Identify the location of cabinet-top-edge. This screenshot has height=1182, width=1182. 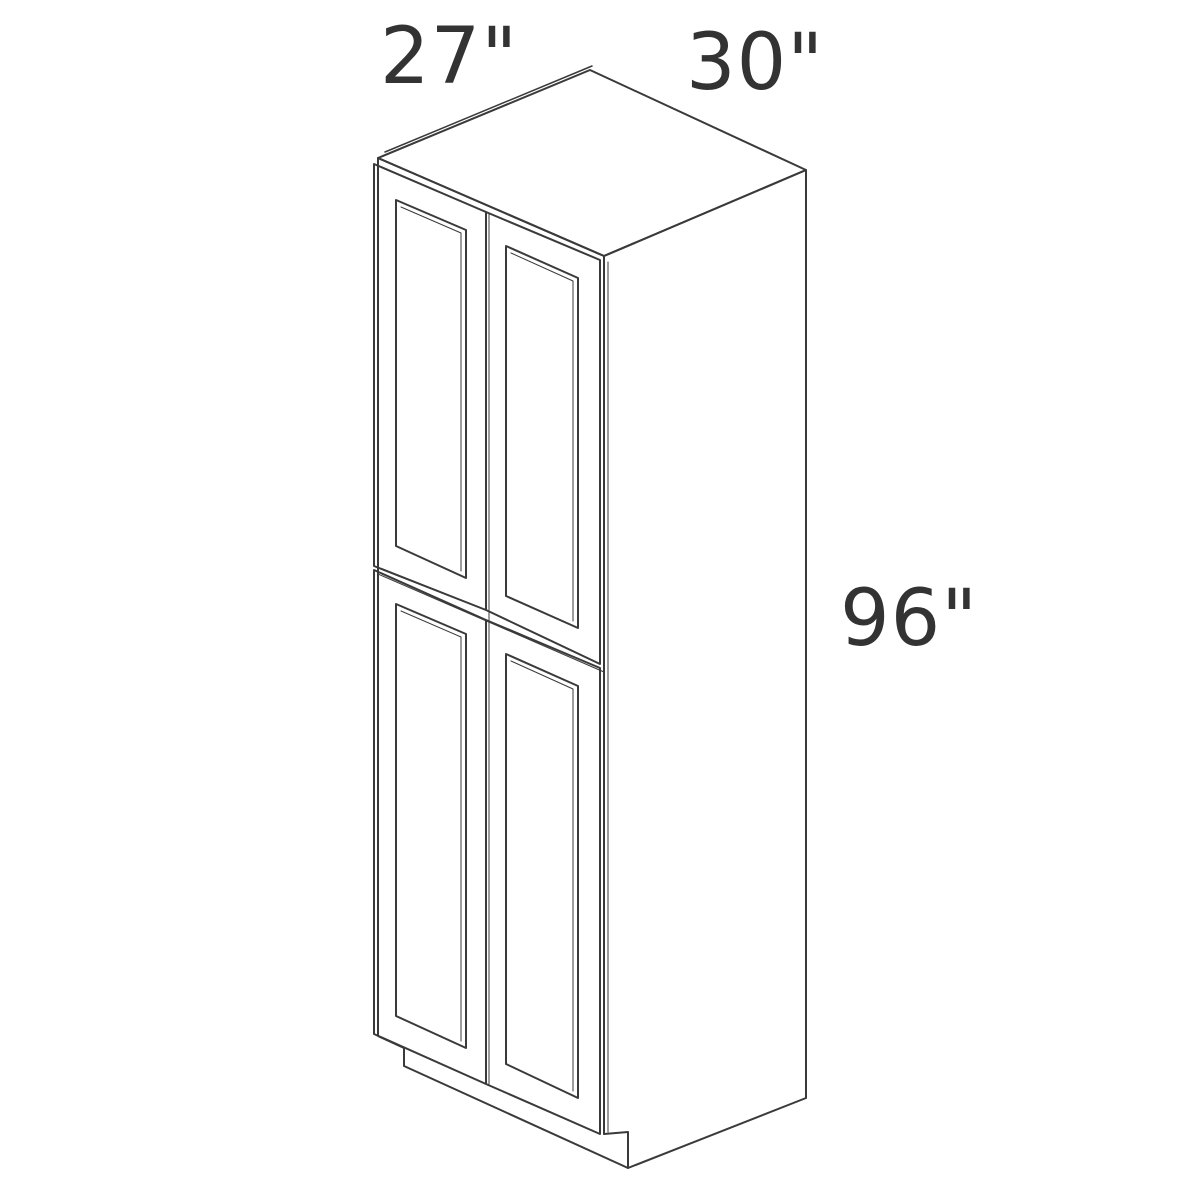
(488, 109).